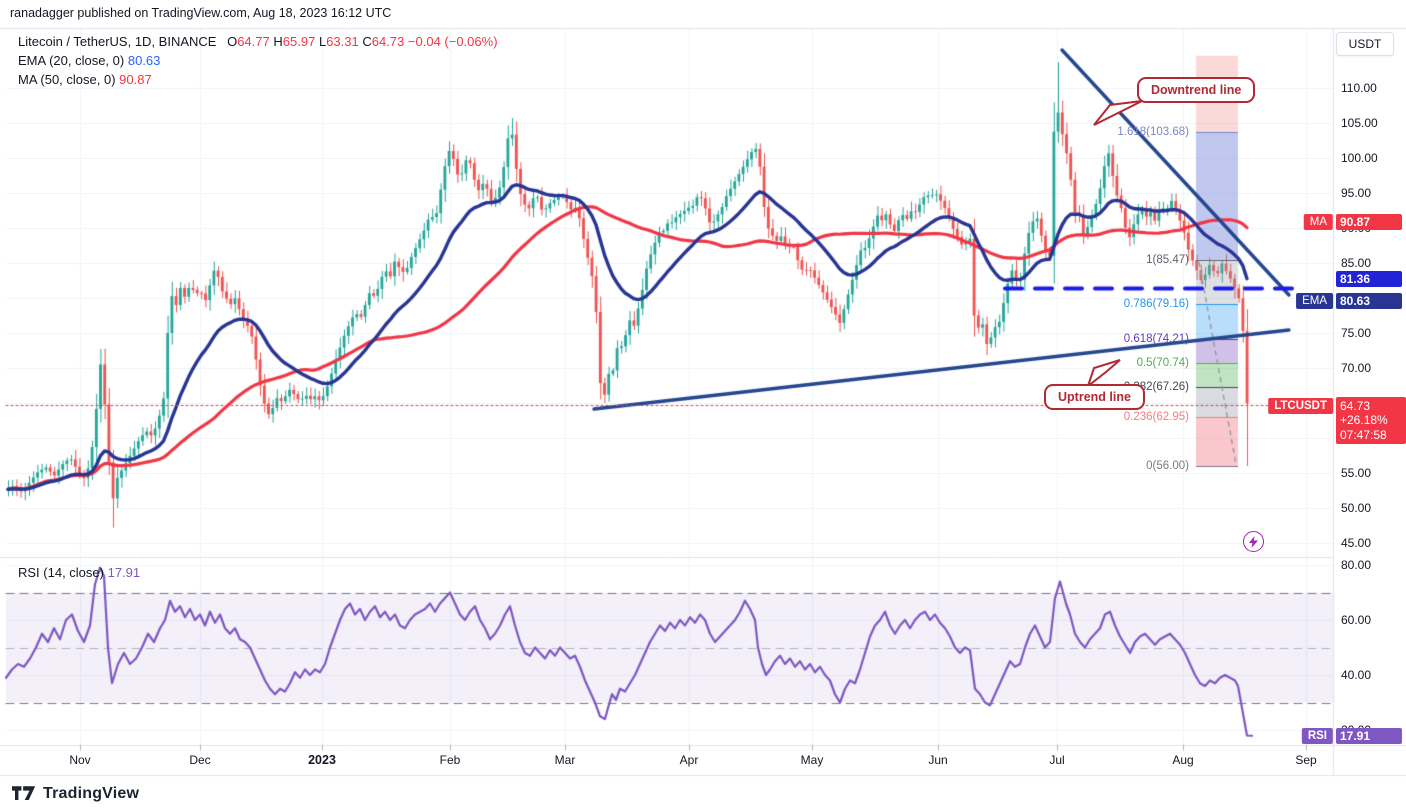 The height and width of the screenshot is (811, 1406). Describe the element at coordinates (80, 760) in the screenshot. I see `time-axis-label-Nov: Nov` at that location.